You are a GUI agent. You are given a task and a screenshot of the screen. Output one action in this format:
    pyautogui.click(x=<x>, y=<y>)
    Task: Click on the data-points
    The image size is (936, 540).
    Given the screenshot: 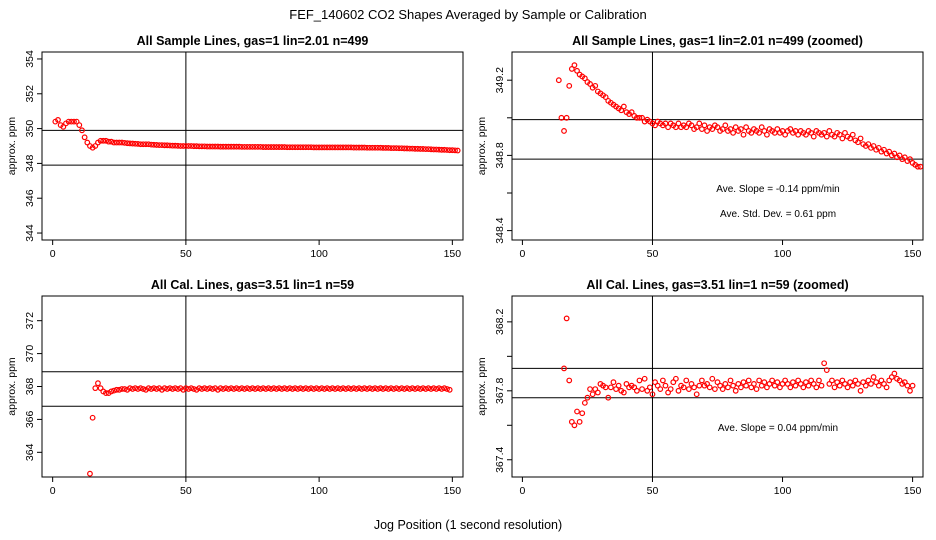 What is the action you would take?
    pyautogui.click(x=738, y=372)
    